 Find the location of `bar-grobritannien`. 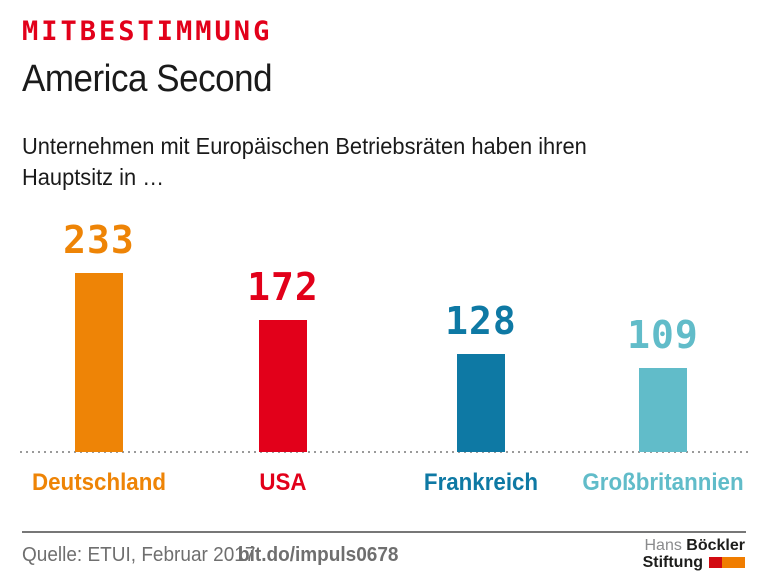

bar-grobritannien is located at coordinates (663, 410).